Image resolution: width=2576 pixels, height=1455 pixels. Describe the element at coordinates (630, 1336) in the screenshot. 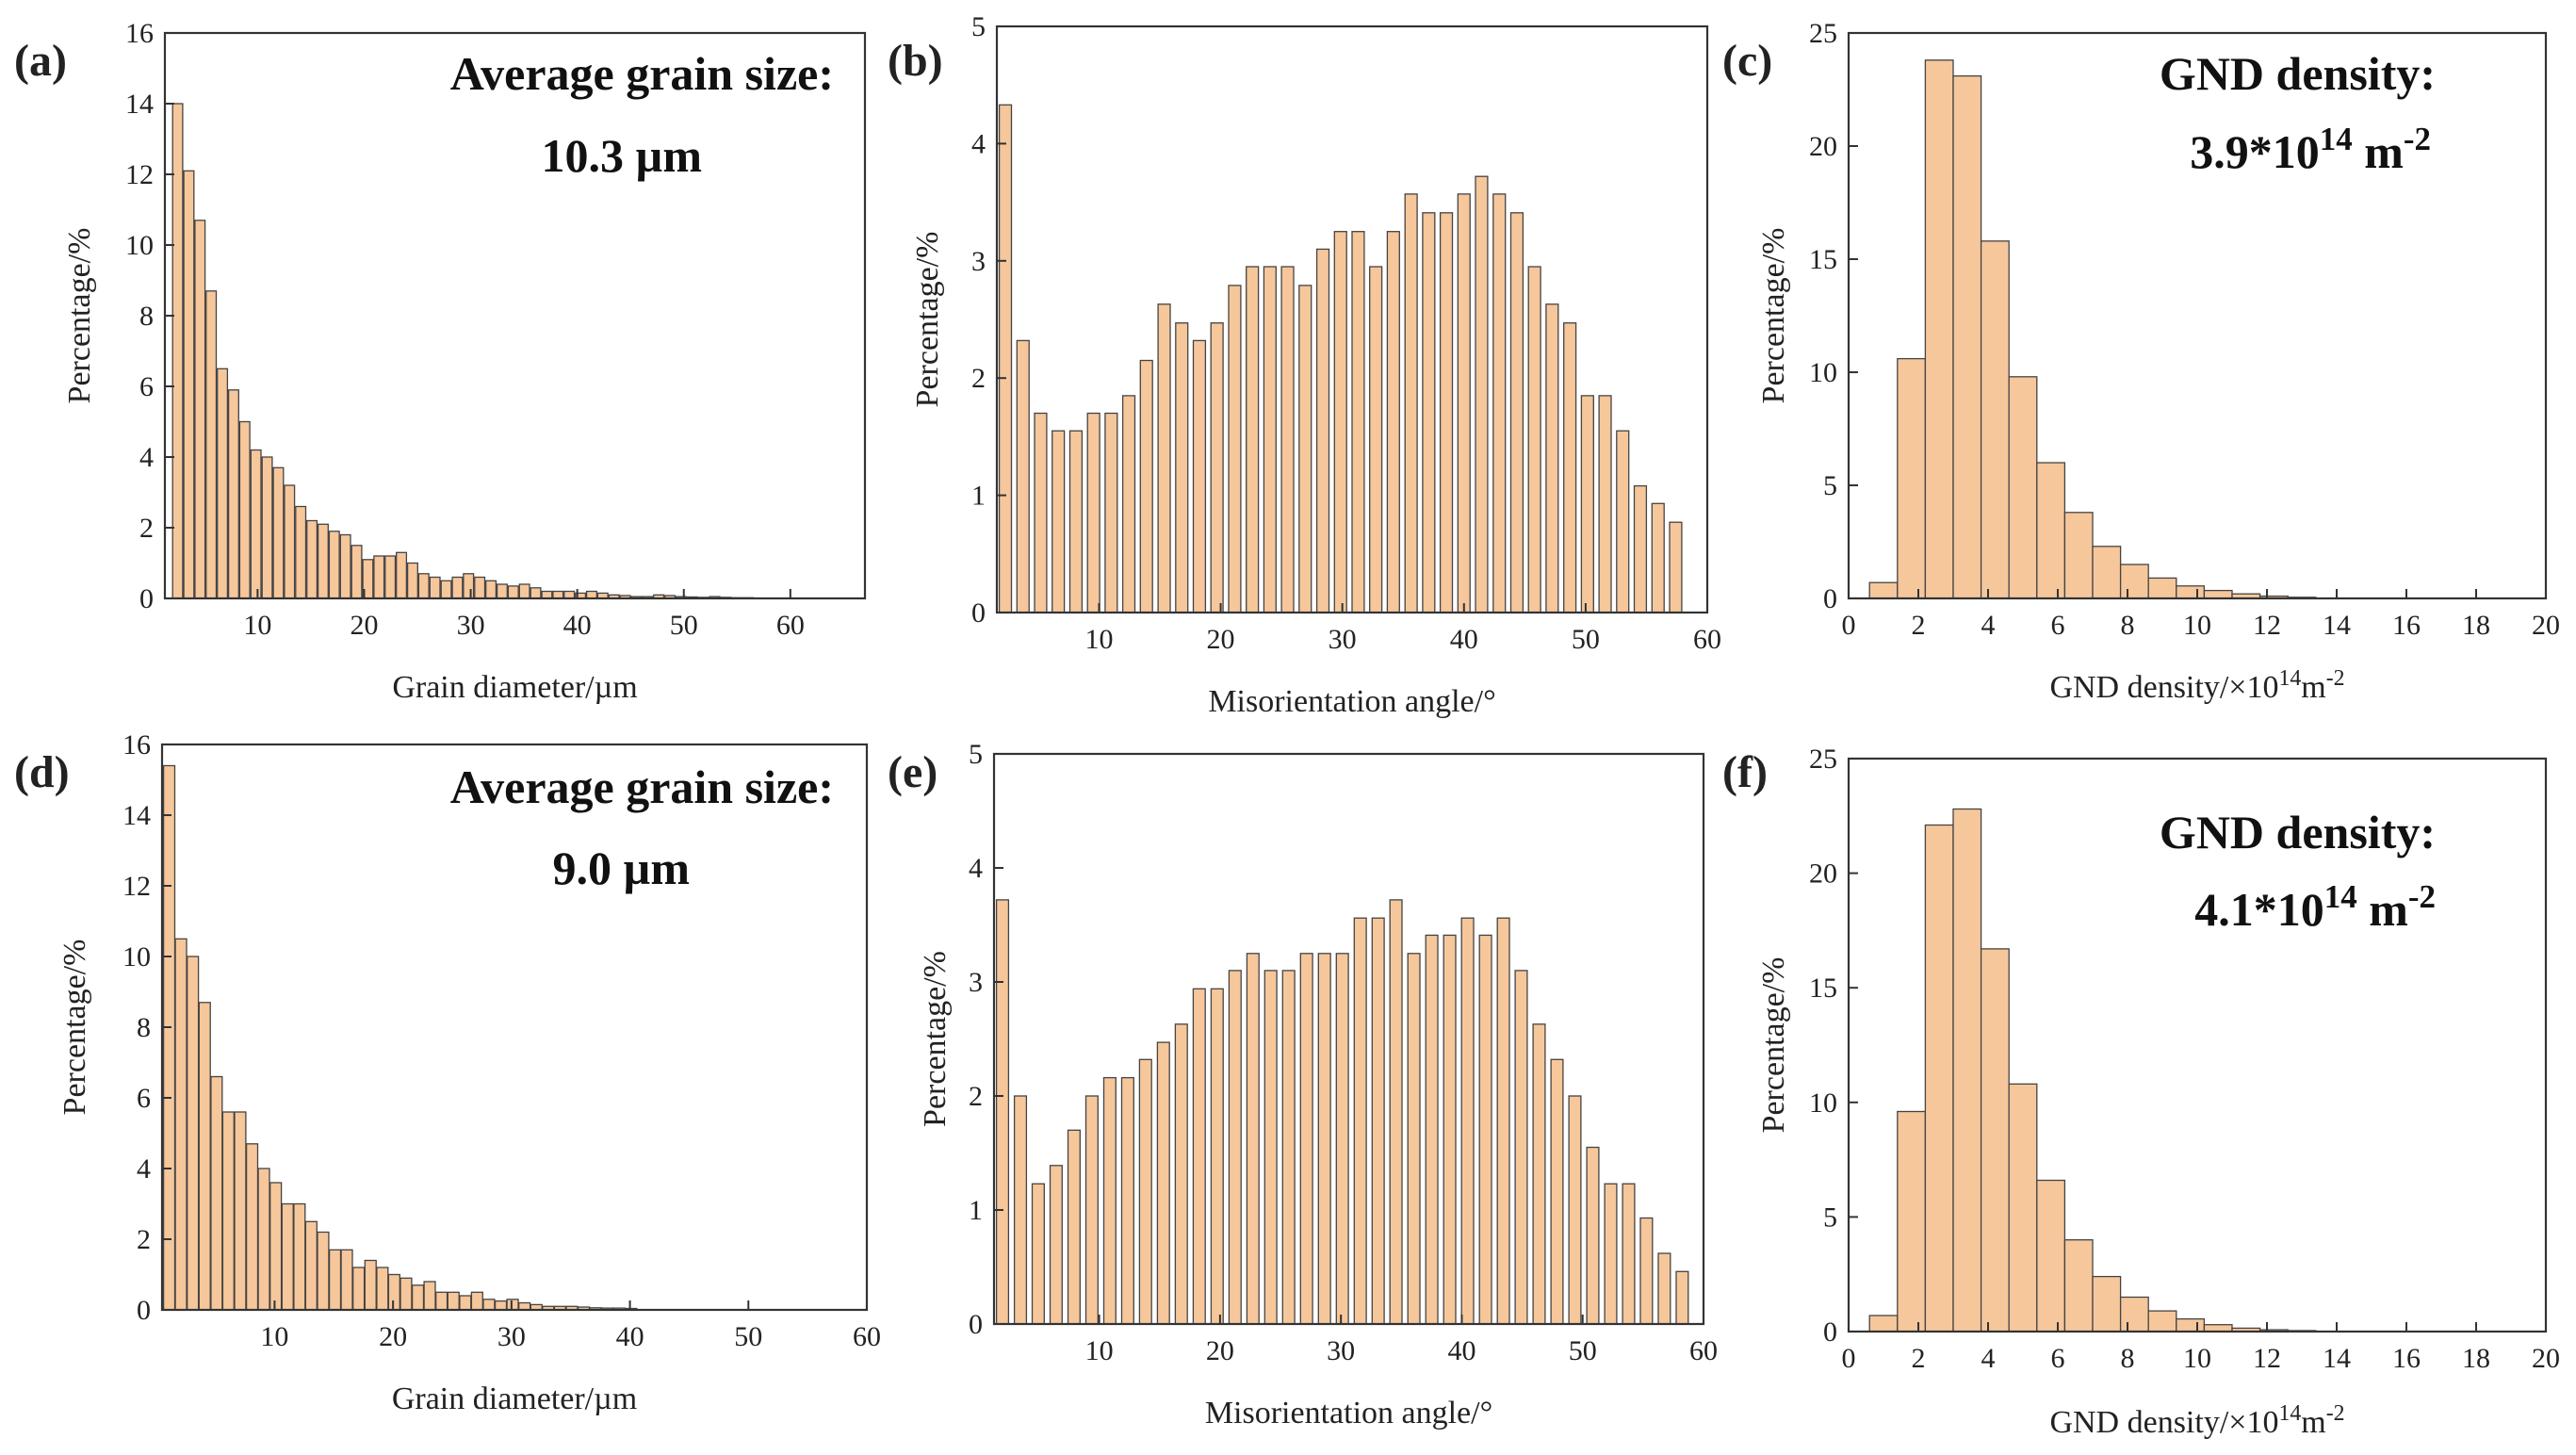

I see `x-tick-label: 40` at that location.